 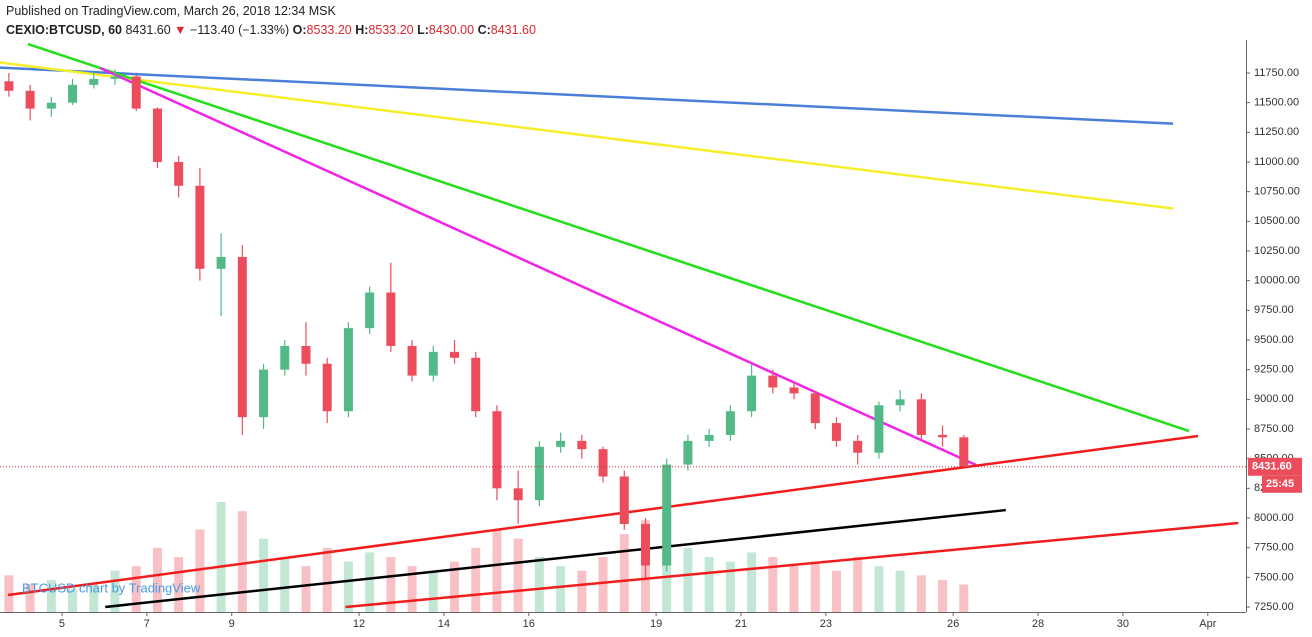 What do you see at coordinates (953, 624) in the screenshot?
I see `x-tick-label: 26` at bounding box center [953, 624].